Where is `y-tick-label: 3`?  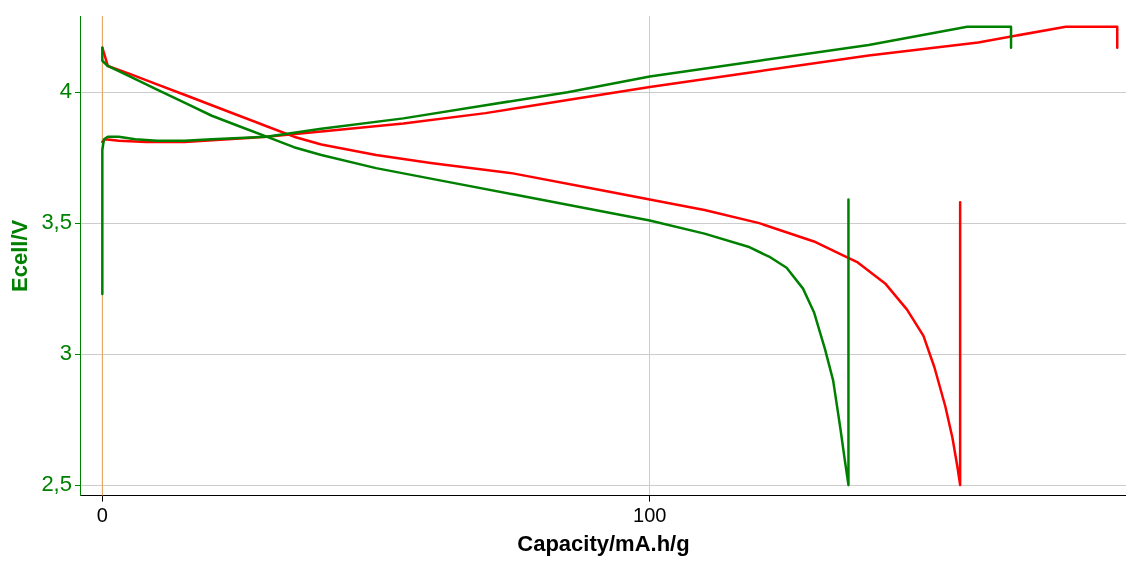
y-tick-label: 3 is located at coordinates (65, 353).